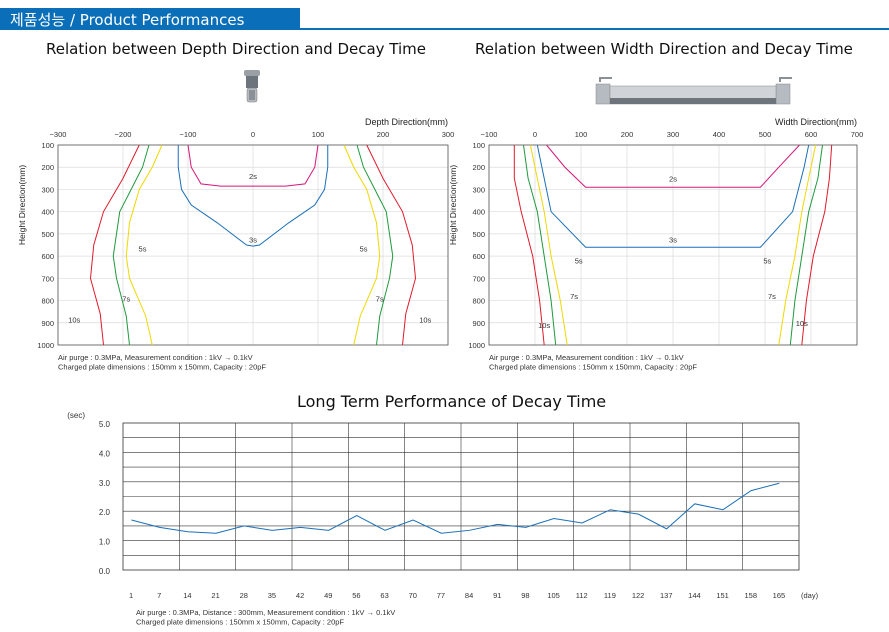 This screenshot has height=632, width=889. I want to click on x-tick-label: 35, so click(272, 595).